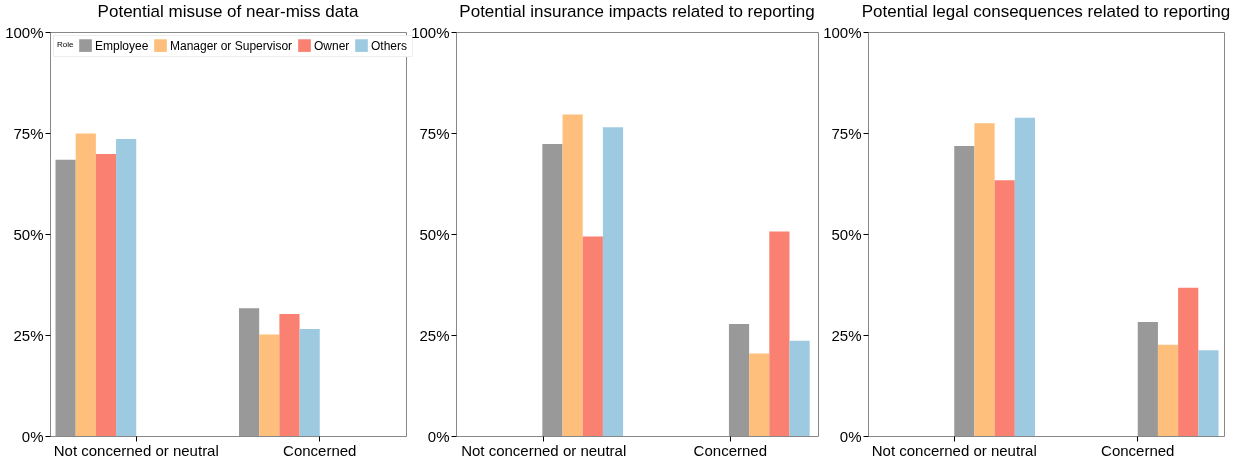 The height and width of the screenshot is (459, 1247). What do you see at coordinates (332, 45) in the screenshot?
I see `legend-label: Owner` at bounding box center [332, 45].